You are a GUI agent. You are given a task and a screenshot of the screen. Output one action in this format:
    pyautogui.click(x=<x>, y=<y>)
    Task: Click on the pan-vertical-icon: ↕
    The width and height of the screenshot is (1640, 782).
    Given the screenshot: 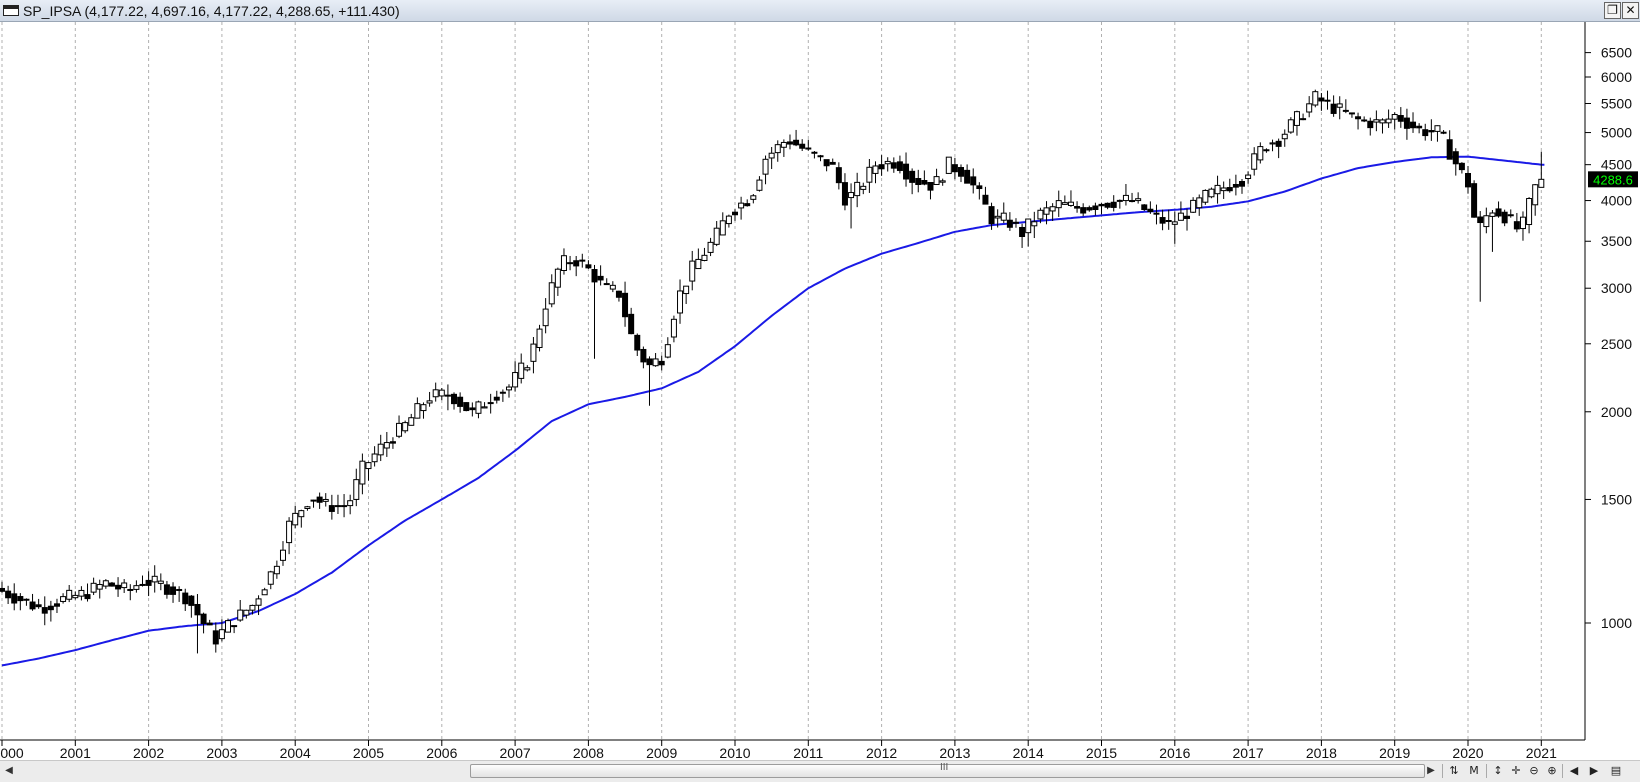 What is the action you would take?
    pyautogui.click(x=1498, y=770)
    